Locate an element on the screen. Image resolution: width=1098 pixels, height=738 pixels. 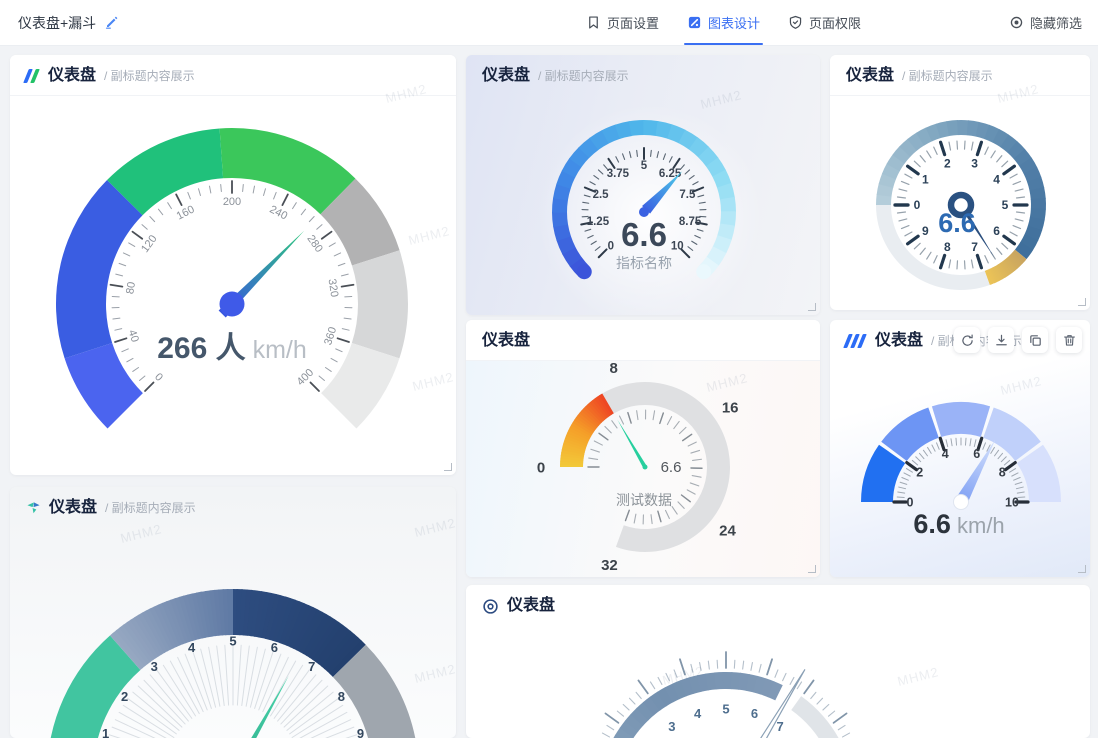
nav-label: 图表设计 is located at coordinates (734, 23).